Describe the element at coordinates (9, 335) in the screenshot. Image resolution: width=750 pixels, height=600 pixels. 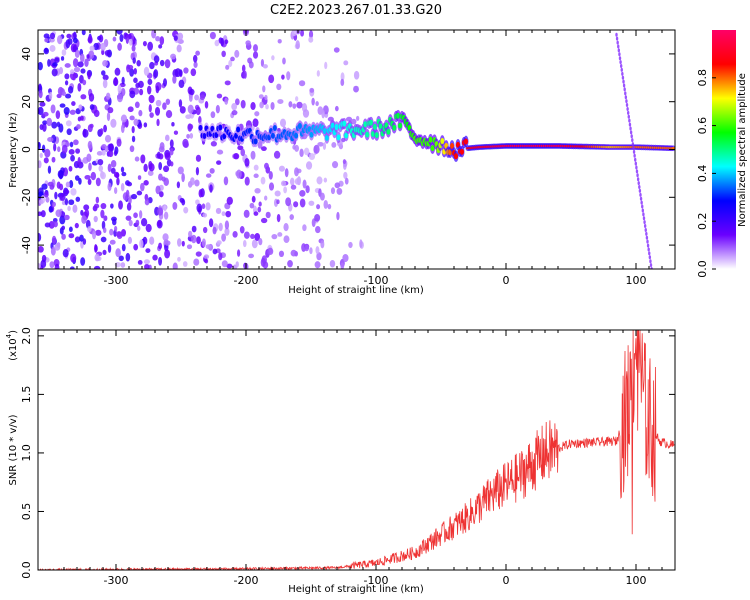
I see `snr-scale-exp: 4` at that location.